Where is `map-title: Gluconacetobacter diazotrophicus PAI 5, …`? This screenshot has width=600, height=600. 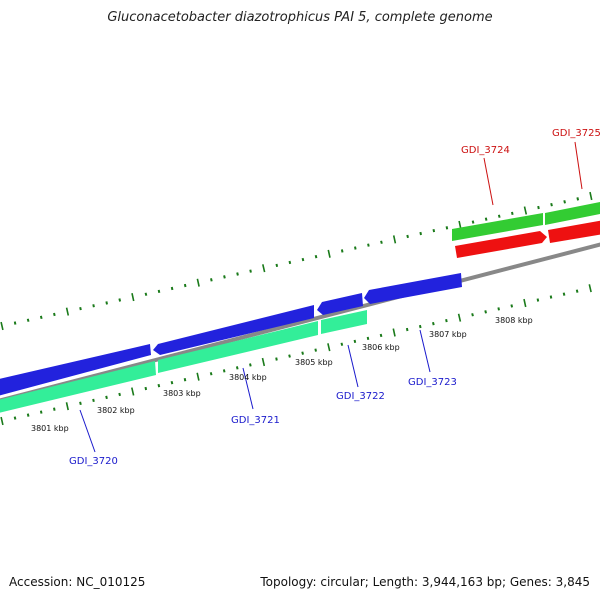 map-title: Gluconacetobacter diazotrophicus PAI 5, … is located at coordinates (300, 17).